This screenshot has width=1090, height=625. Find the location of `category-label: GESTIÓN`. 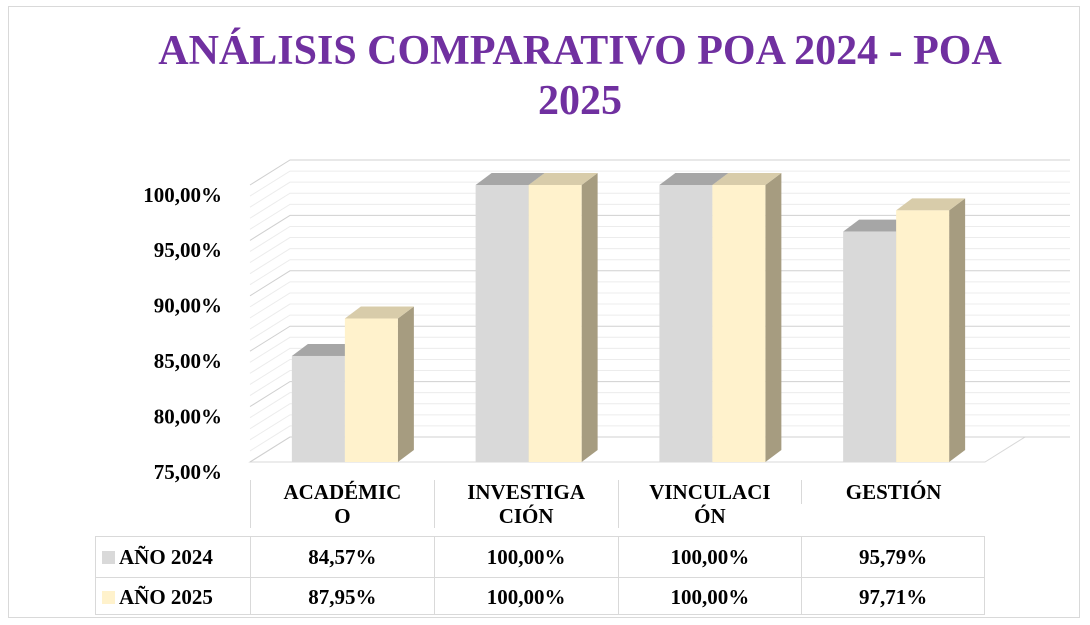

category-label: GESTIÓN is located at coordinates (893, 492).